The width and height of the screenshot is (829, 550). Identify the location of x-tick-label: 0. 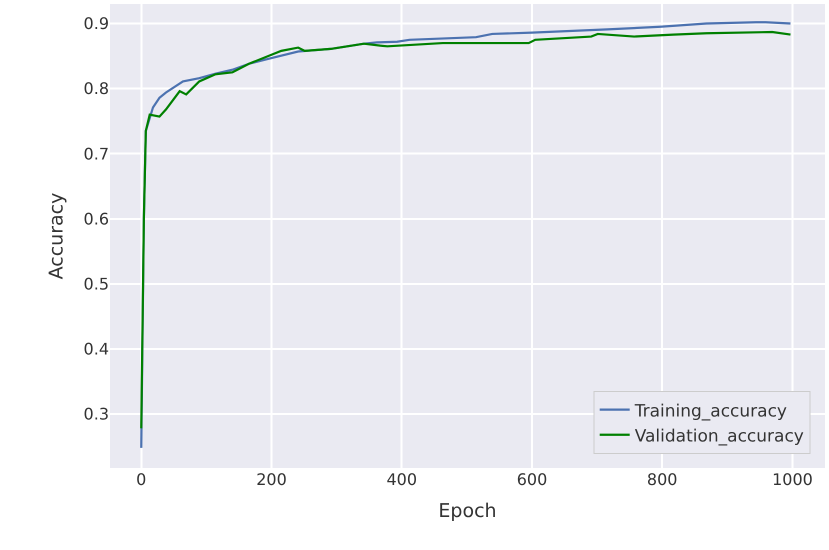
(141, 479).